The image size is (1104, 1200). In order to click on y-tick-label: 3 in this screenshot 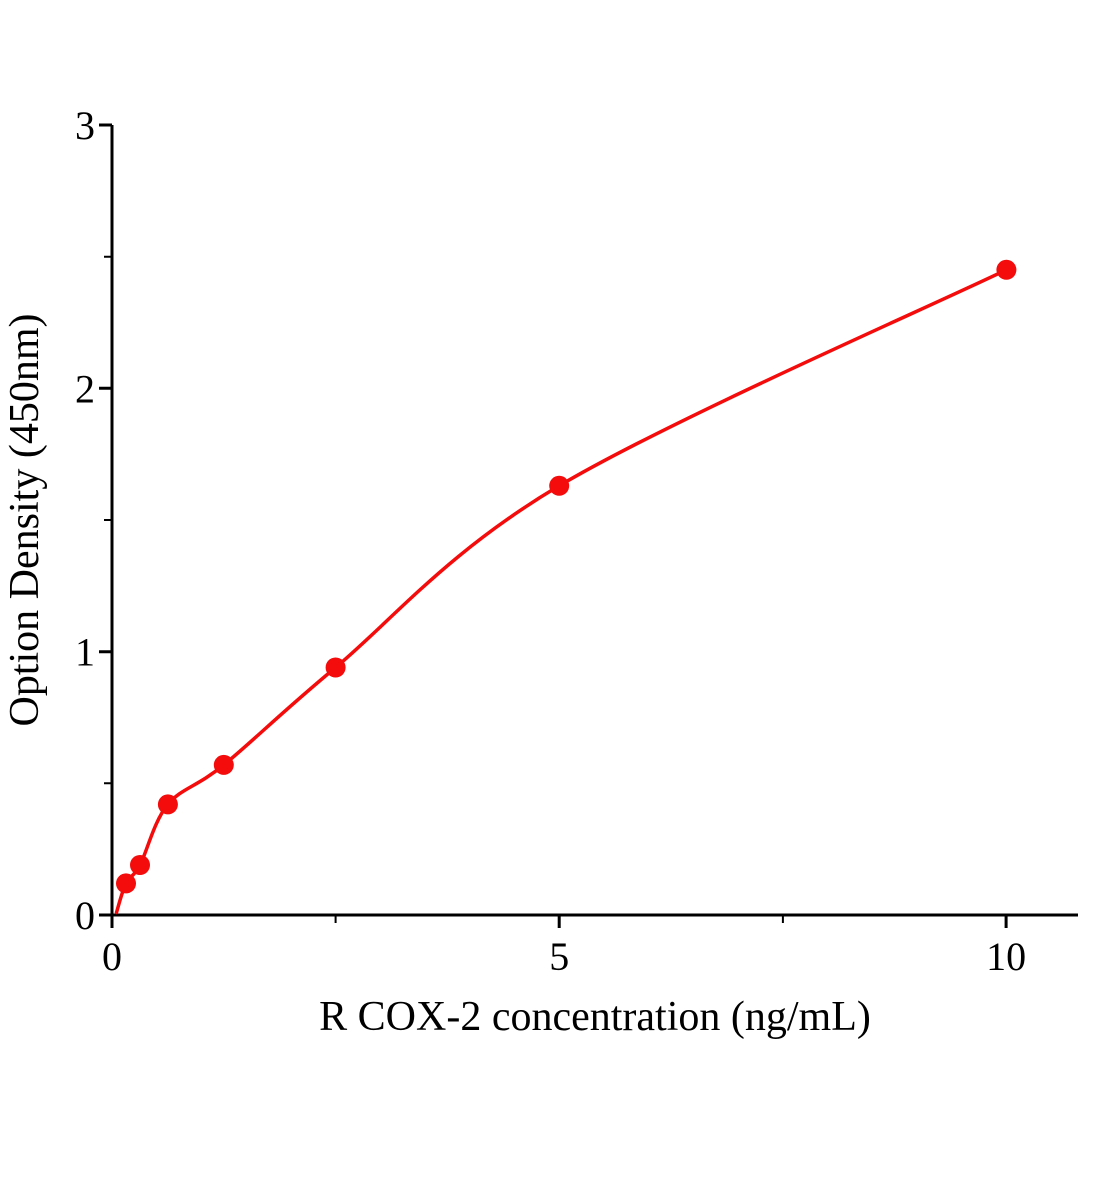, I will do `click(85, 125)`.